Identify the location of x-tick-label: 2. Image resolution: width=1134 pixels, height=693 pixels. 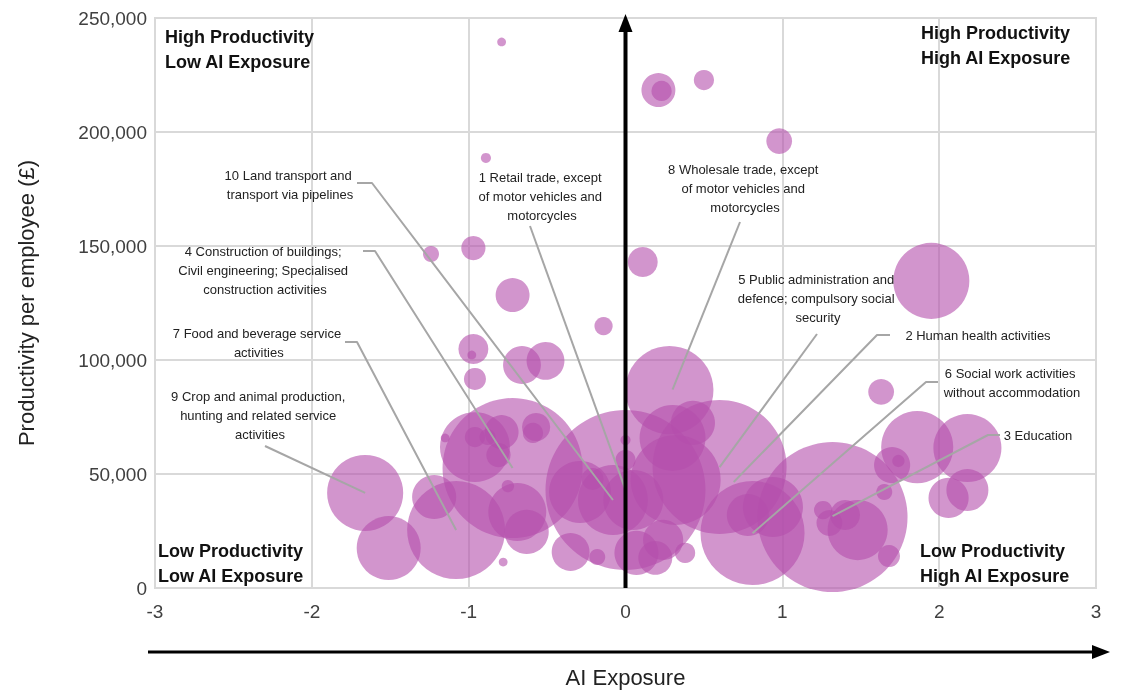
(939, 611).